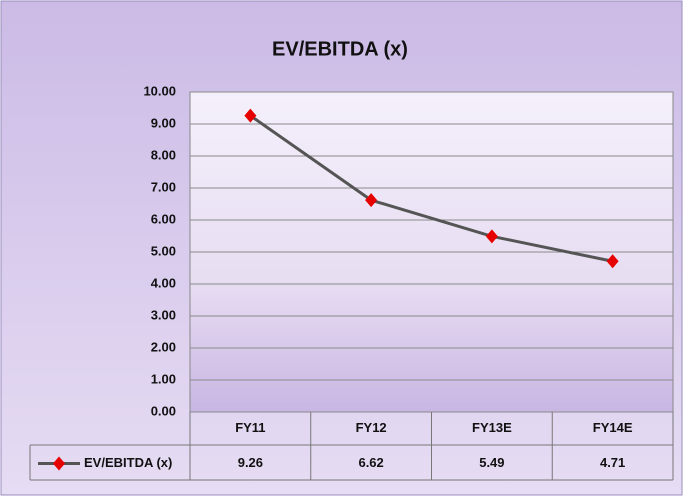 The width and height of the screenshot is (683, 496). What do you see at coordinates (370, 462) in the screenshot?
I see `table-value: 6.62` at bounding box center [370, 462].